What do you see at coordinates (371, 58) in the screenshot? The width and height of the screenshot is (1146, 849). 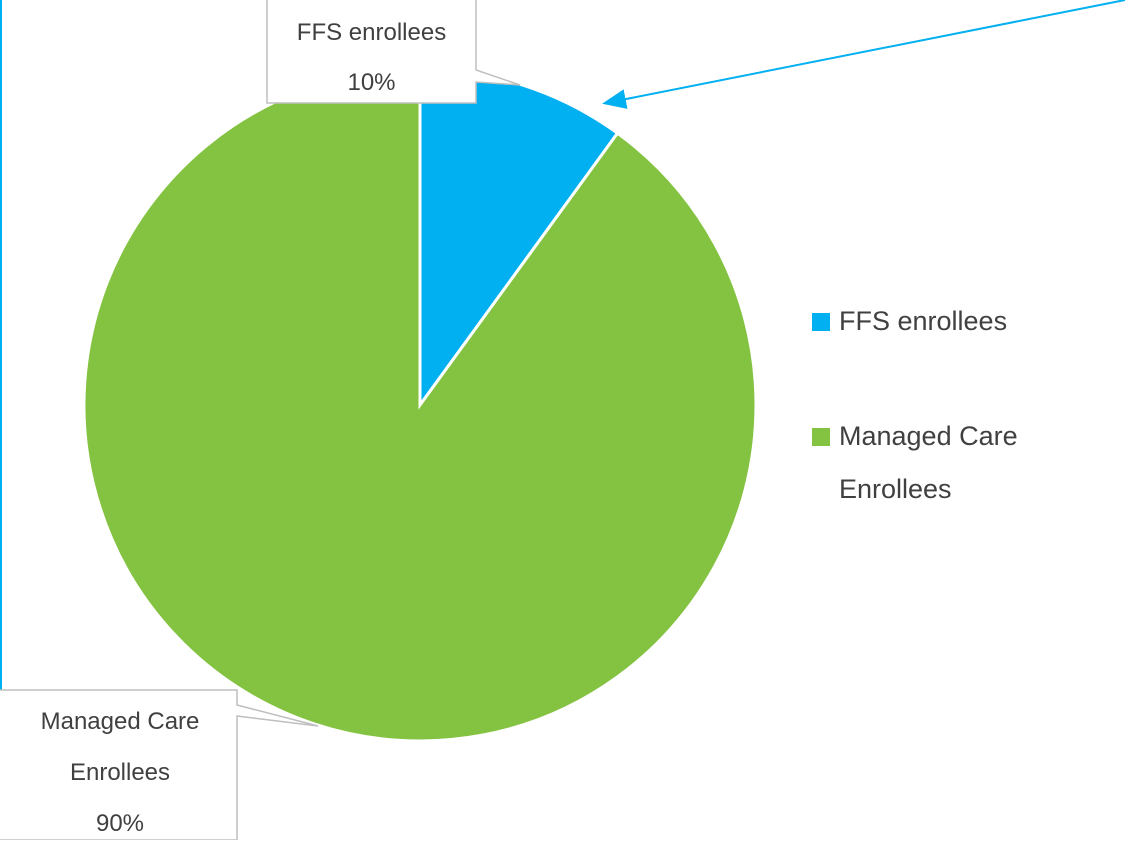 I see `data-label: FFS enrollees 10%` at bounding box center [371, 58].